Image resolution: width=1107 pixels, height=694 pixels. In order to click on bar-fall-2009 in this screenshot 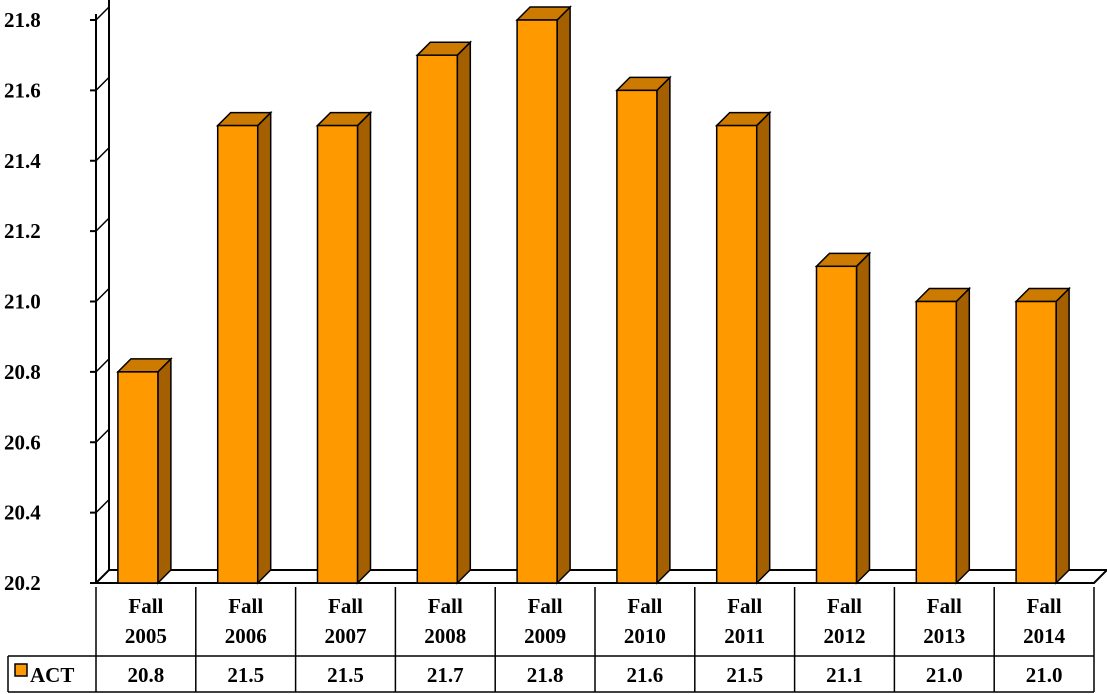, I will do `click(543, 295)`.